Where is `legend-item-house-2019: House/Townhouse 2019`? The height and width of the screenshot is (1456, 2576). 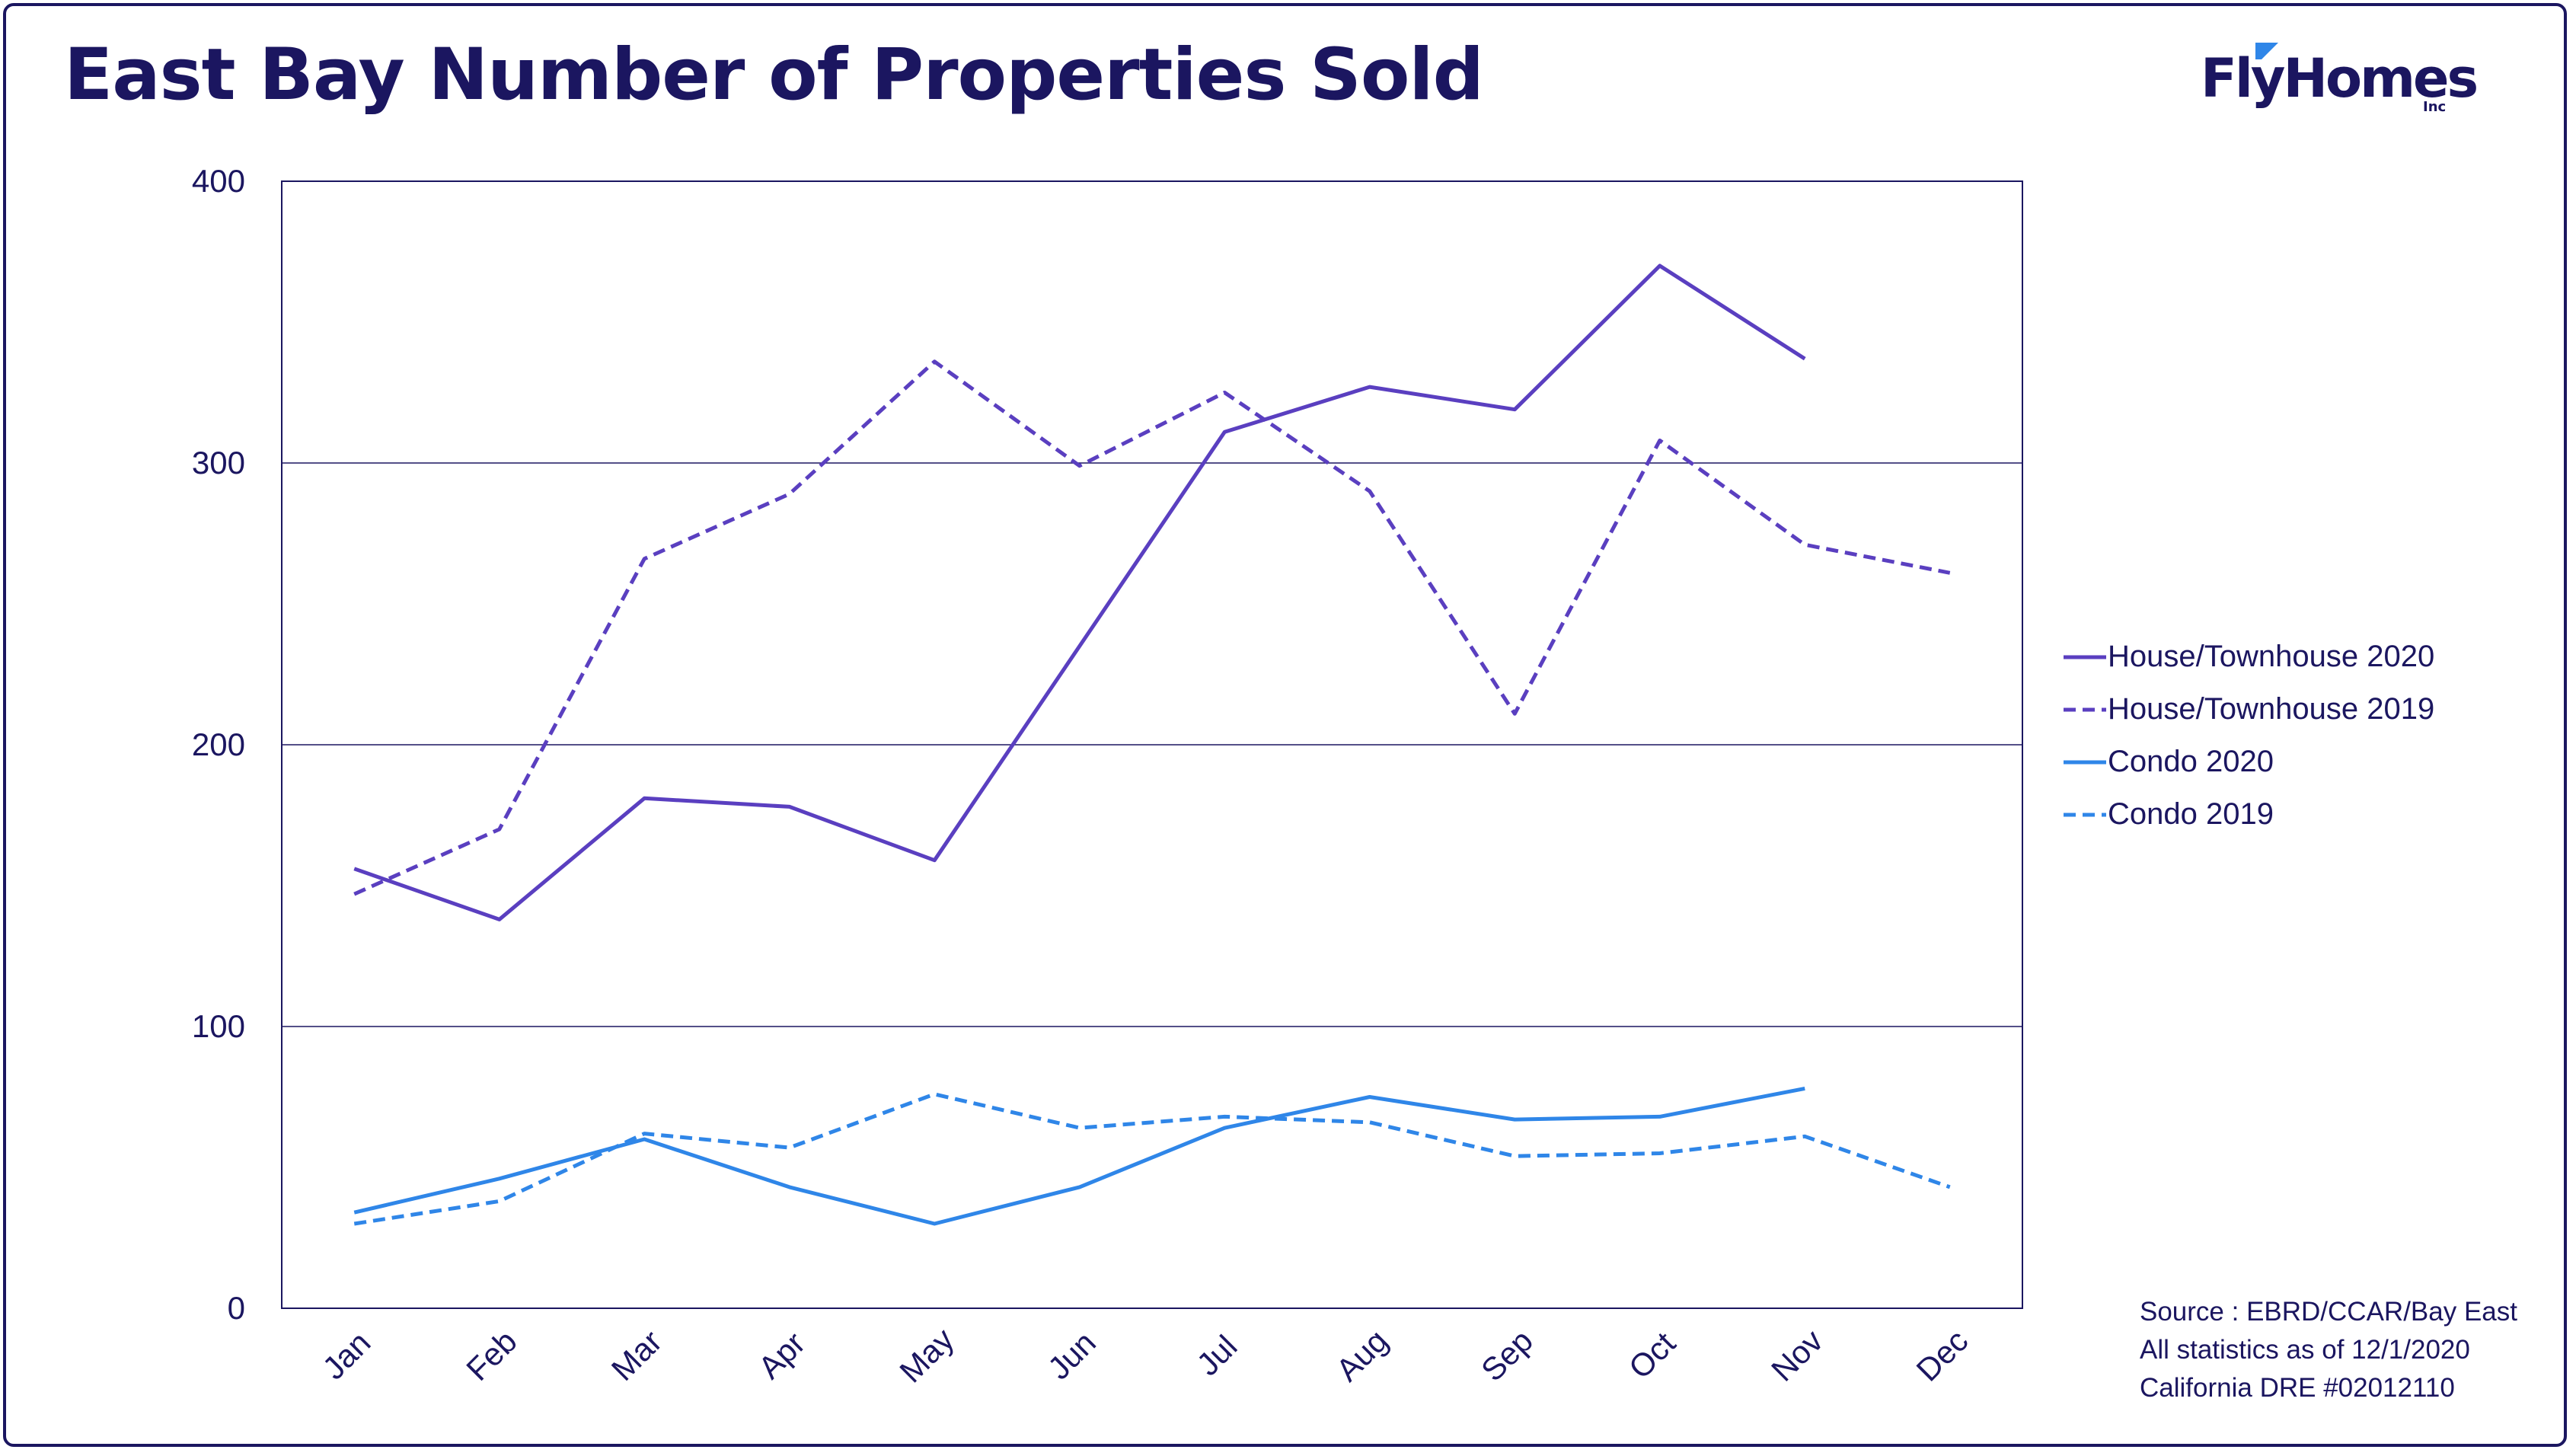
legend-item-house-2019: House/Townhouse 2019 is located at coordinates (2290, 709).